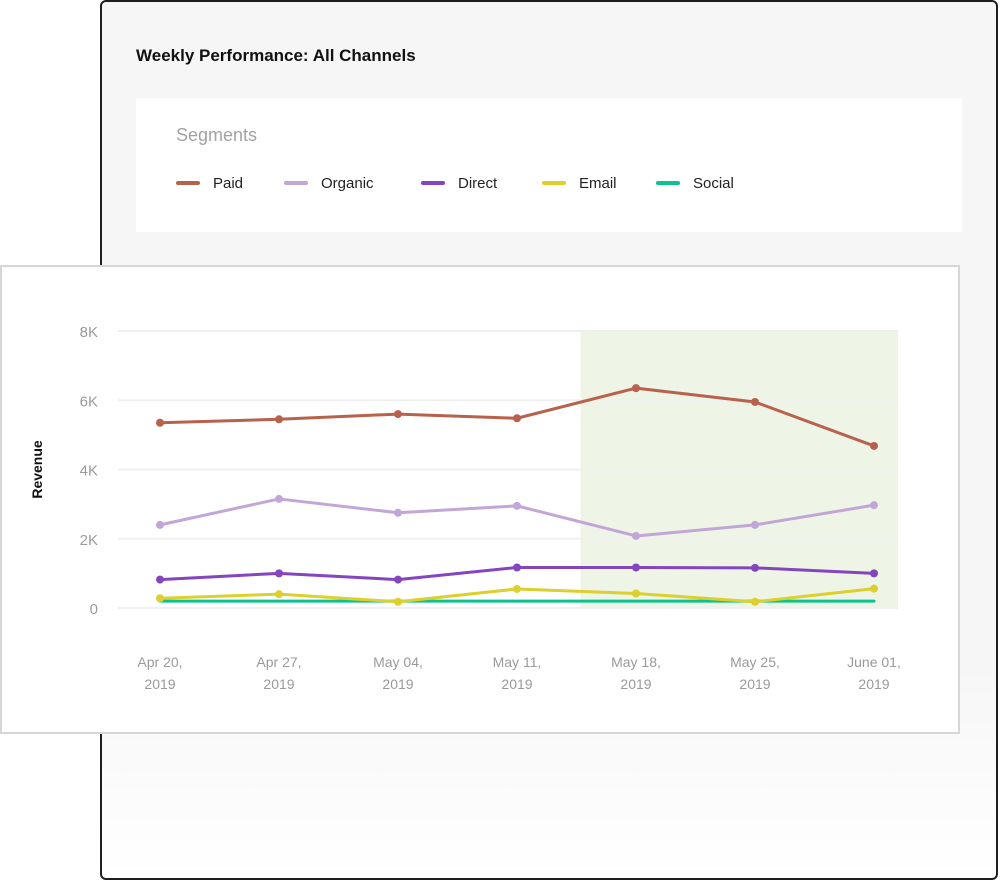  I want to click on legend-label-email: Email, so click(598, 183).